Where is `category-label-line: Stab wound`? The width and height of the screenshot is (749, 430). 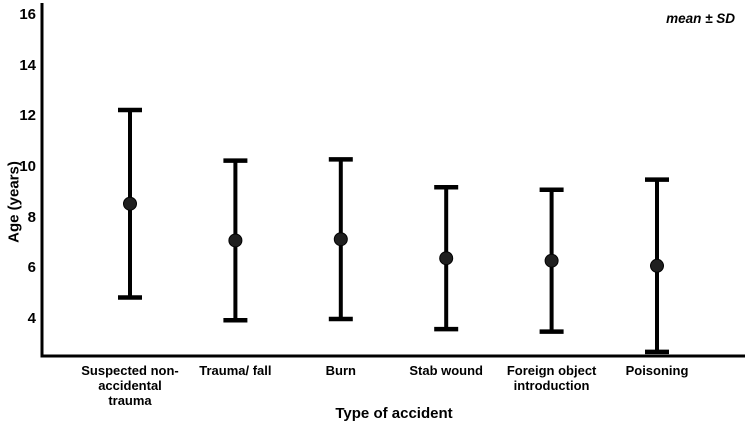 category-label-line: Stab wound is located at coordinates (446, 370).